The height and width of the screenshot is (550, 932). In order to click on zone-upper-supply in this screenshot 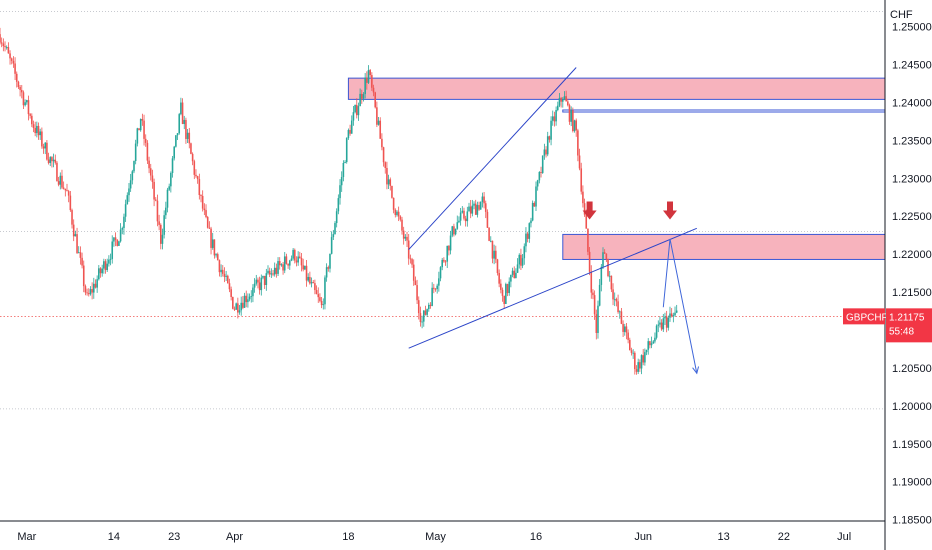, I will do `click(616, 88)`.